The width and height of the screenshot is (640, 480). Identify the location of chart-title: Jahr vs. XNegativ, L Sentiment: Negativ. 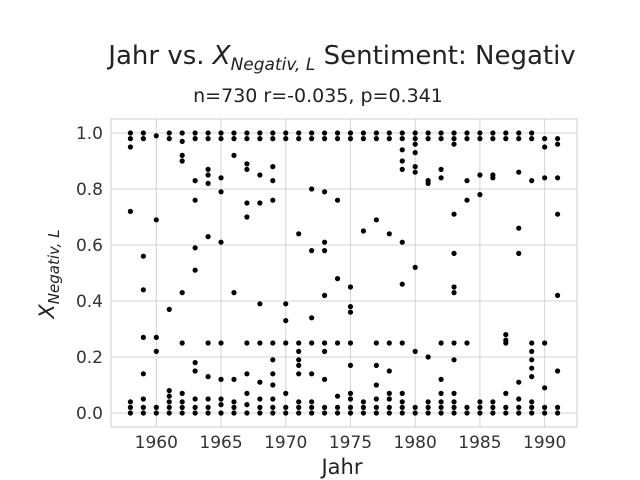
(340, 58).